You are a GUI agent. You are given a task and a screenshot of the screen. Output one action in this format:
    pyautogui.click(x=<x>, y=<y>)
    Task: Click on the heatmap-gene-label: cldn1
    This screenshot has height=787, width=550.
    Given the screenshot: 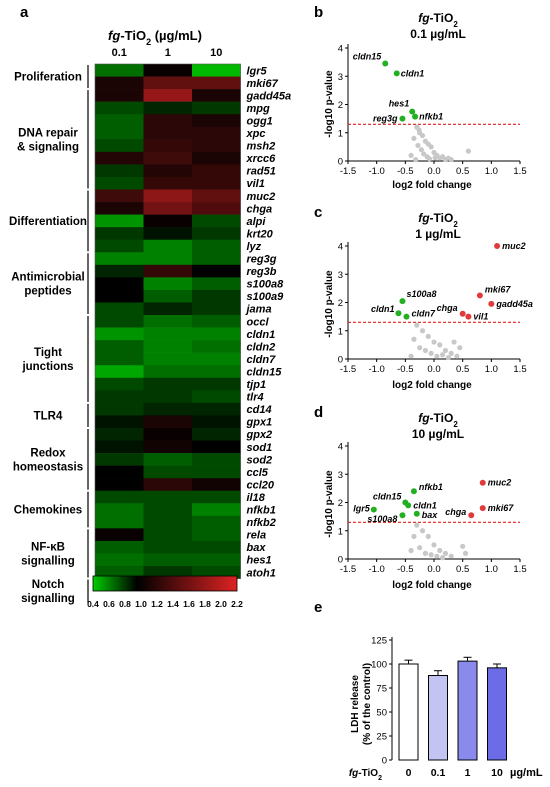 What is the action you would take?
    pyautogui.click(x=261, y=335)
    